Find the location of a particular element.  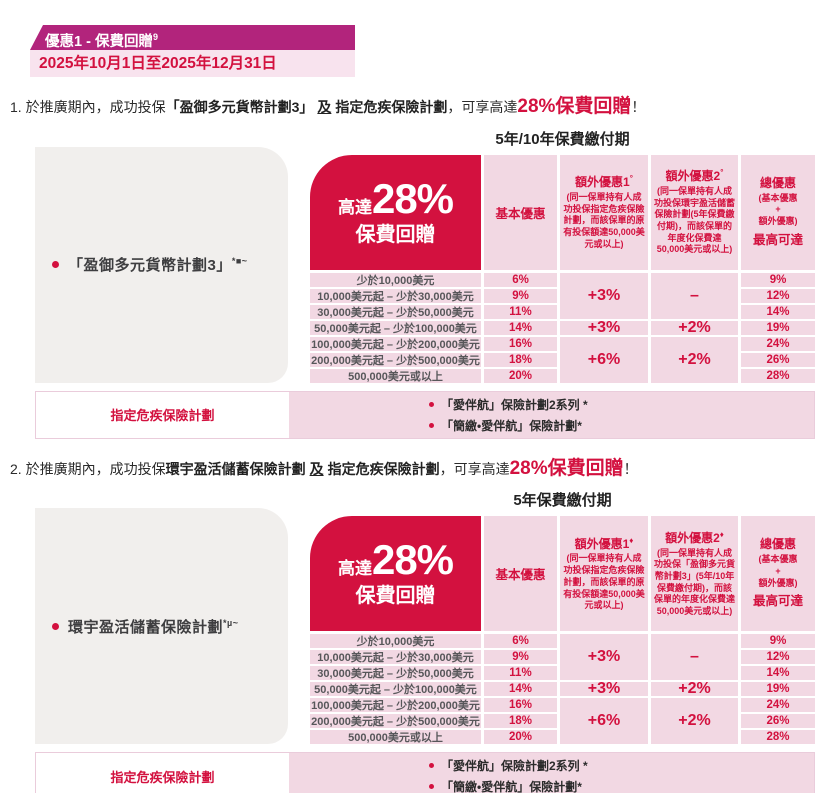

total-rate-cell: 12% is located at coordinates (778, 295).